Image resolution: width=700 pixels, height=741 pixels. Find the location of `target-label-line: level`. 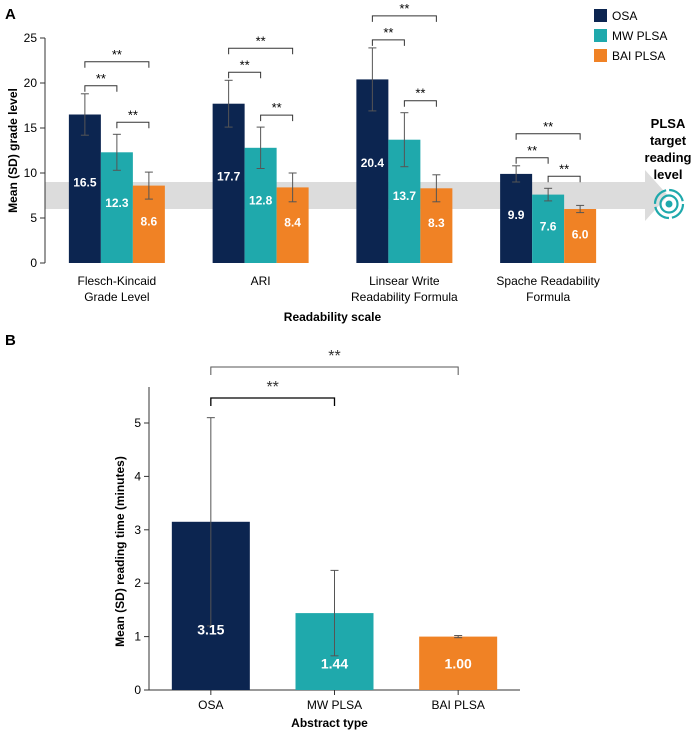

target-label-line: level is located at coordinates (668, 174).